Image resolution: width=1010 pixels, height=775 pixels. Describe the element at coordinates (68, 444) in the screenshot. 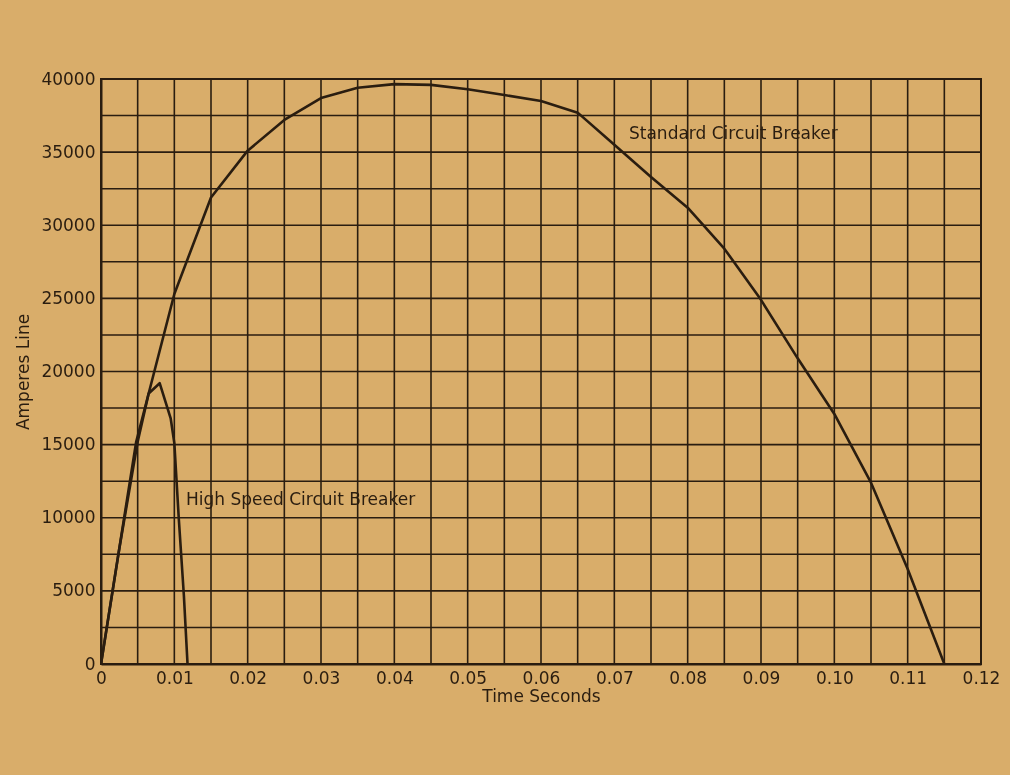

I see `y-tick-label: 15000` at that location.